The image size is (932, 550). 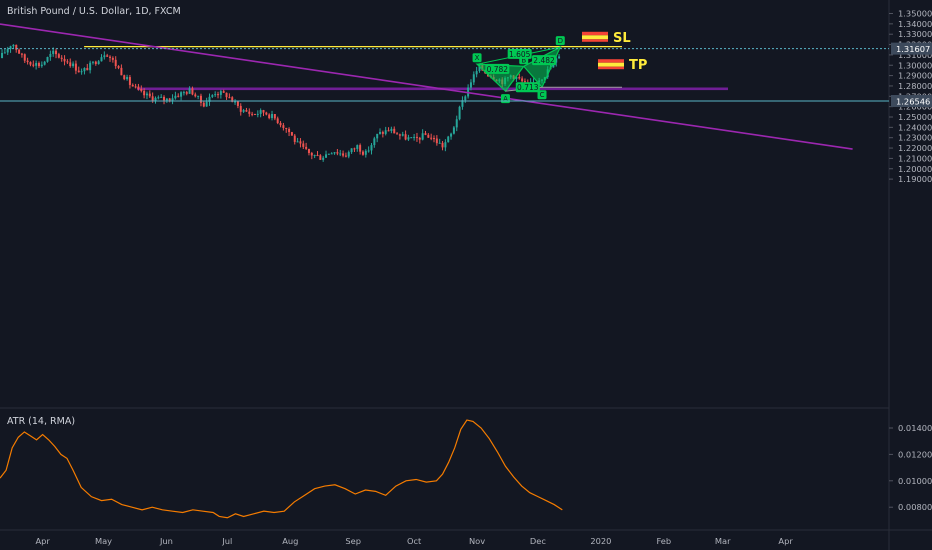 What do you see at coordinates (915, 428) in the screenshot?
I see `atr-tick-label: 0.01400` at bounding box center [915, 428].